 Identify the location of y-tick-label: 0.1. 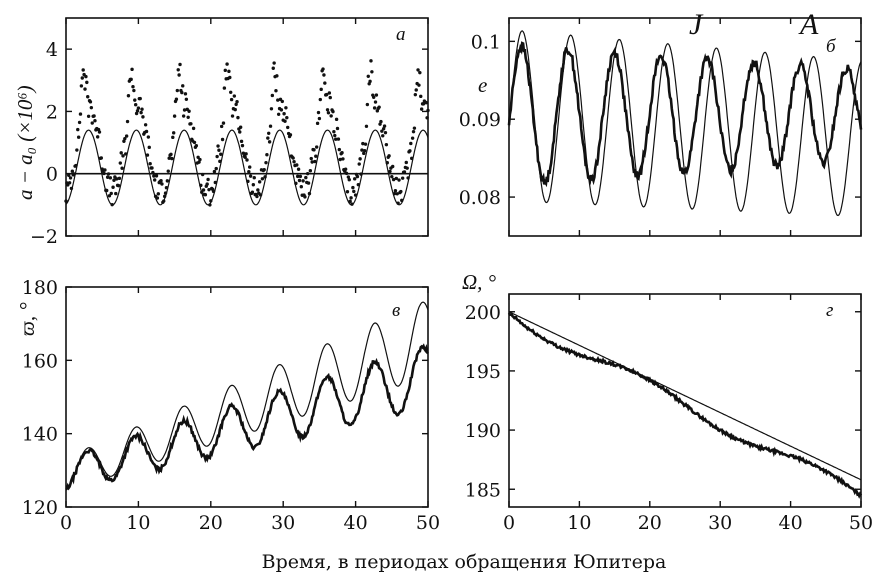
(486, 42).